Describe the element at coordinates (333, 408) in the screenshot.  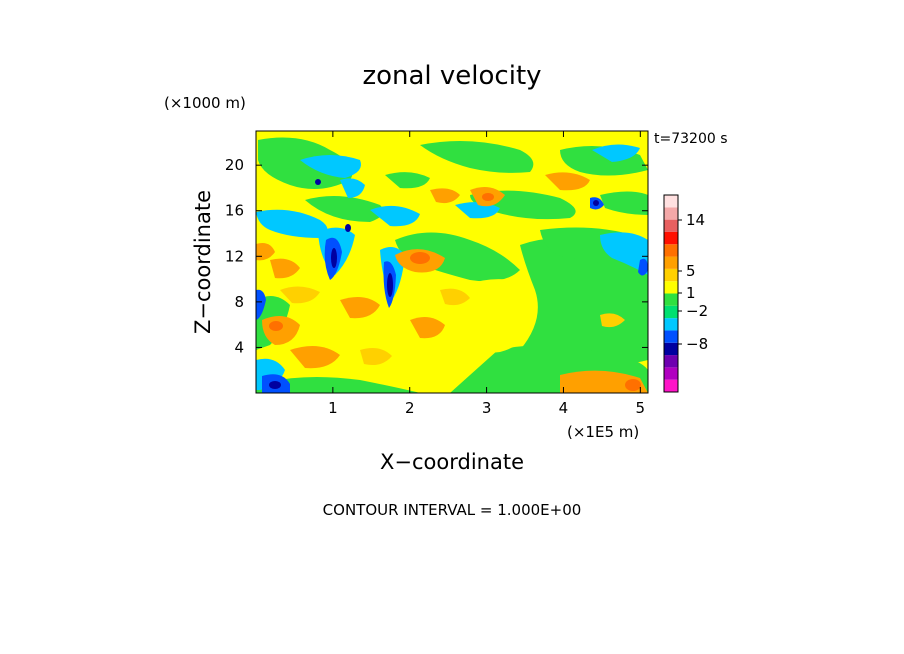
I see `x-tick-label: 1` at that location.